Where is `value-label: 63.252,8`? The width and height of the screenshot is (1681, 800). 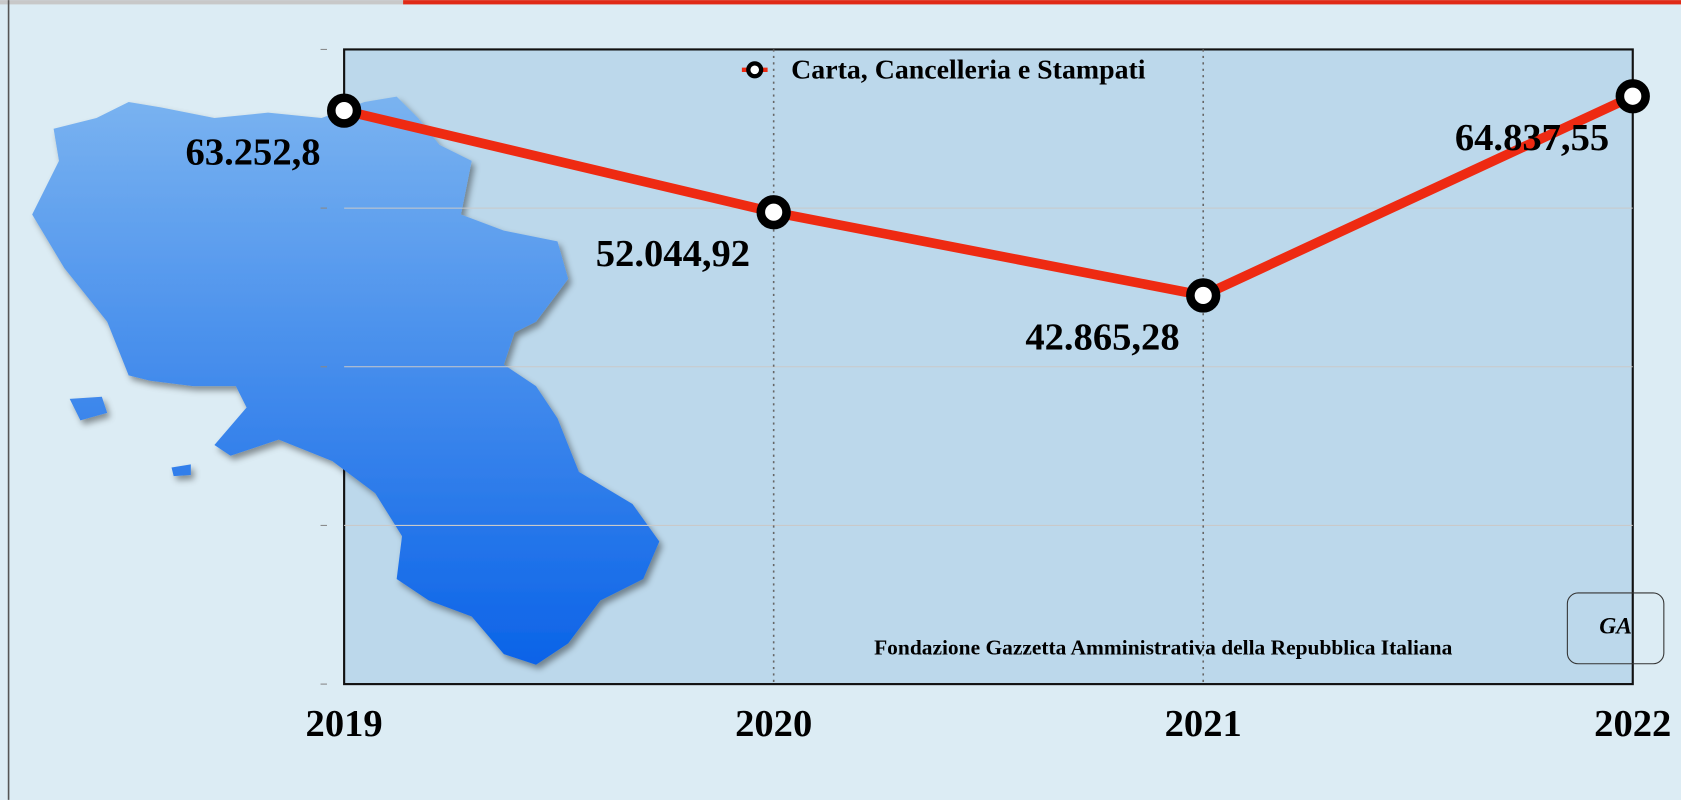
value-label: 63.252,8 is located at coordinates (253, 152).